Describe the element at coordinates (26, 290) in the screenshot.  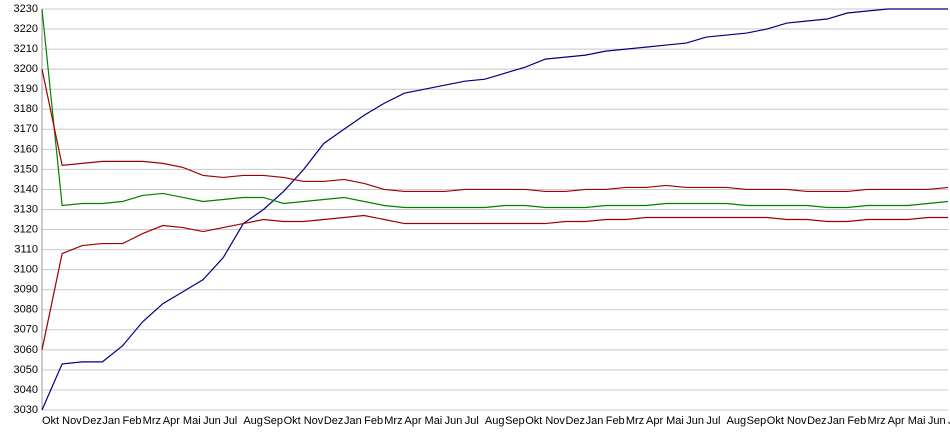
I see `y-tick-label: 3090` at that location.